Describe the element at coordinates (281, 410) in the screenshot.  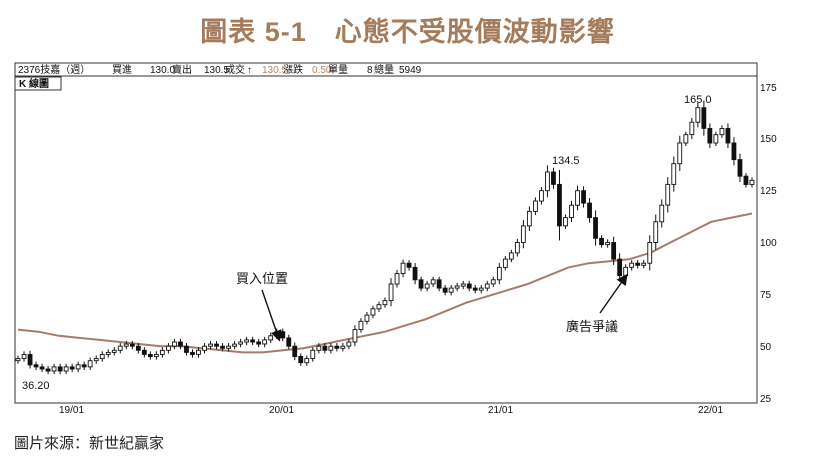
I see `x-tick-20-01: 20/01` at that location.